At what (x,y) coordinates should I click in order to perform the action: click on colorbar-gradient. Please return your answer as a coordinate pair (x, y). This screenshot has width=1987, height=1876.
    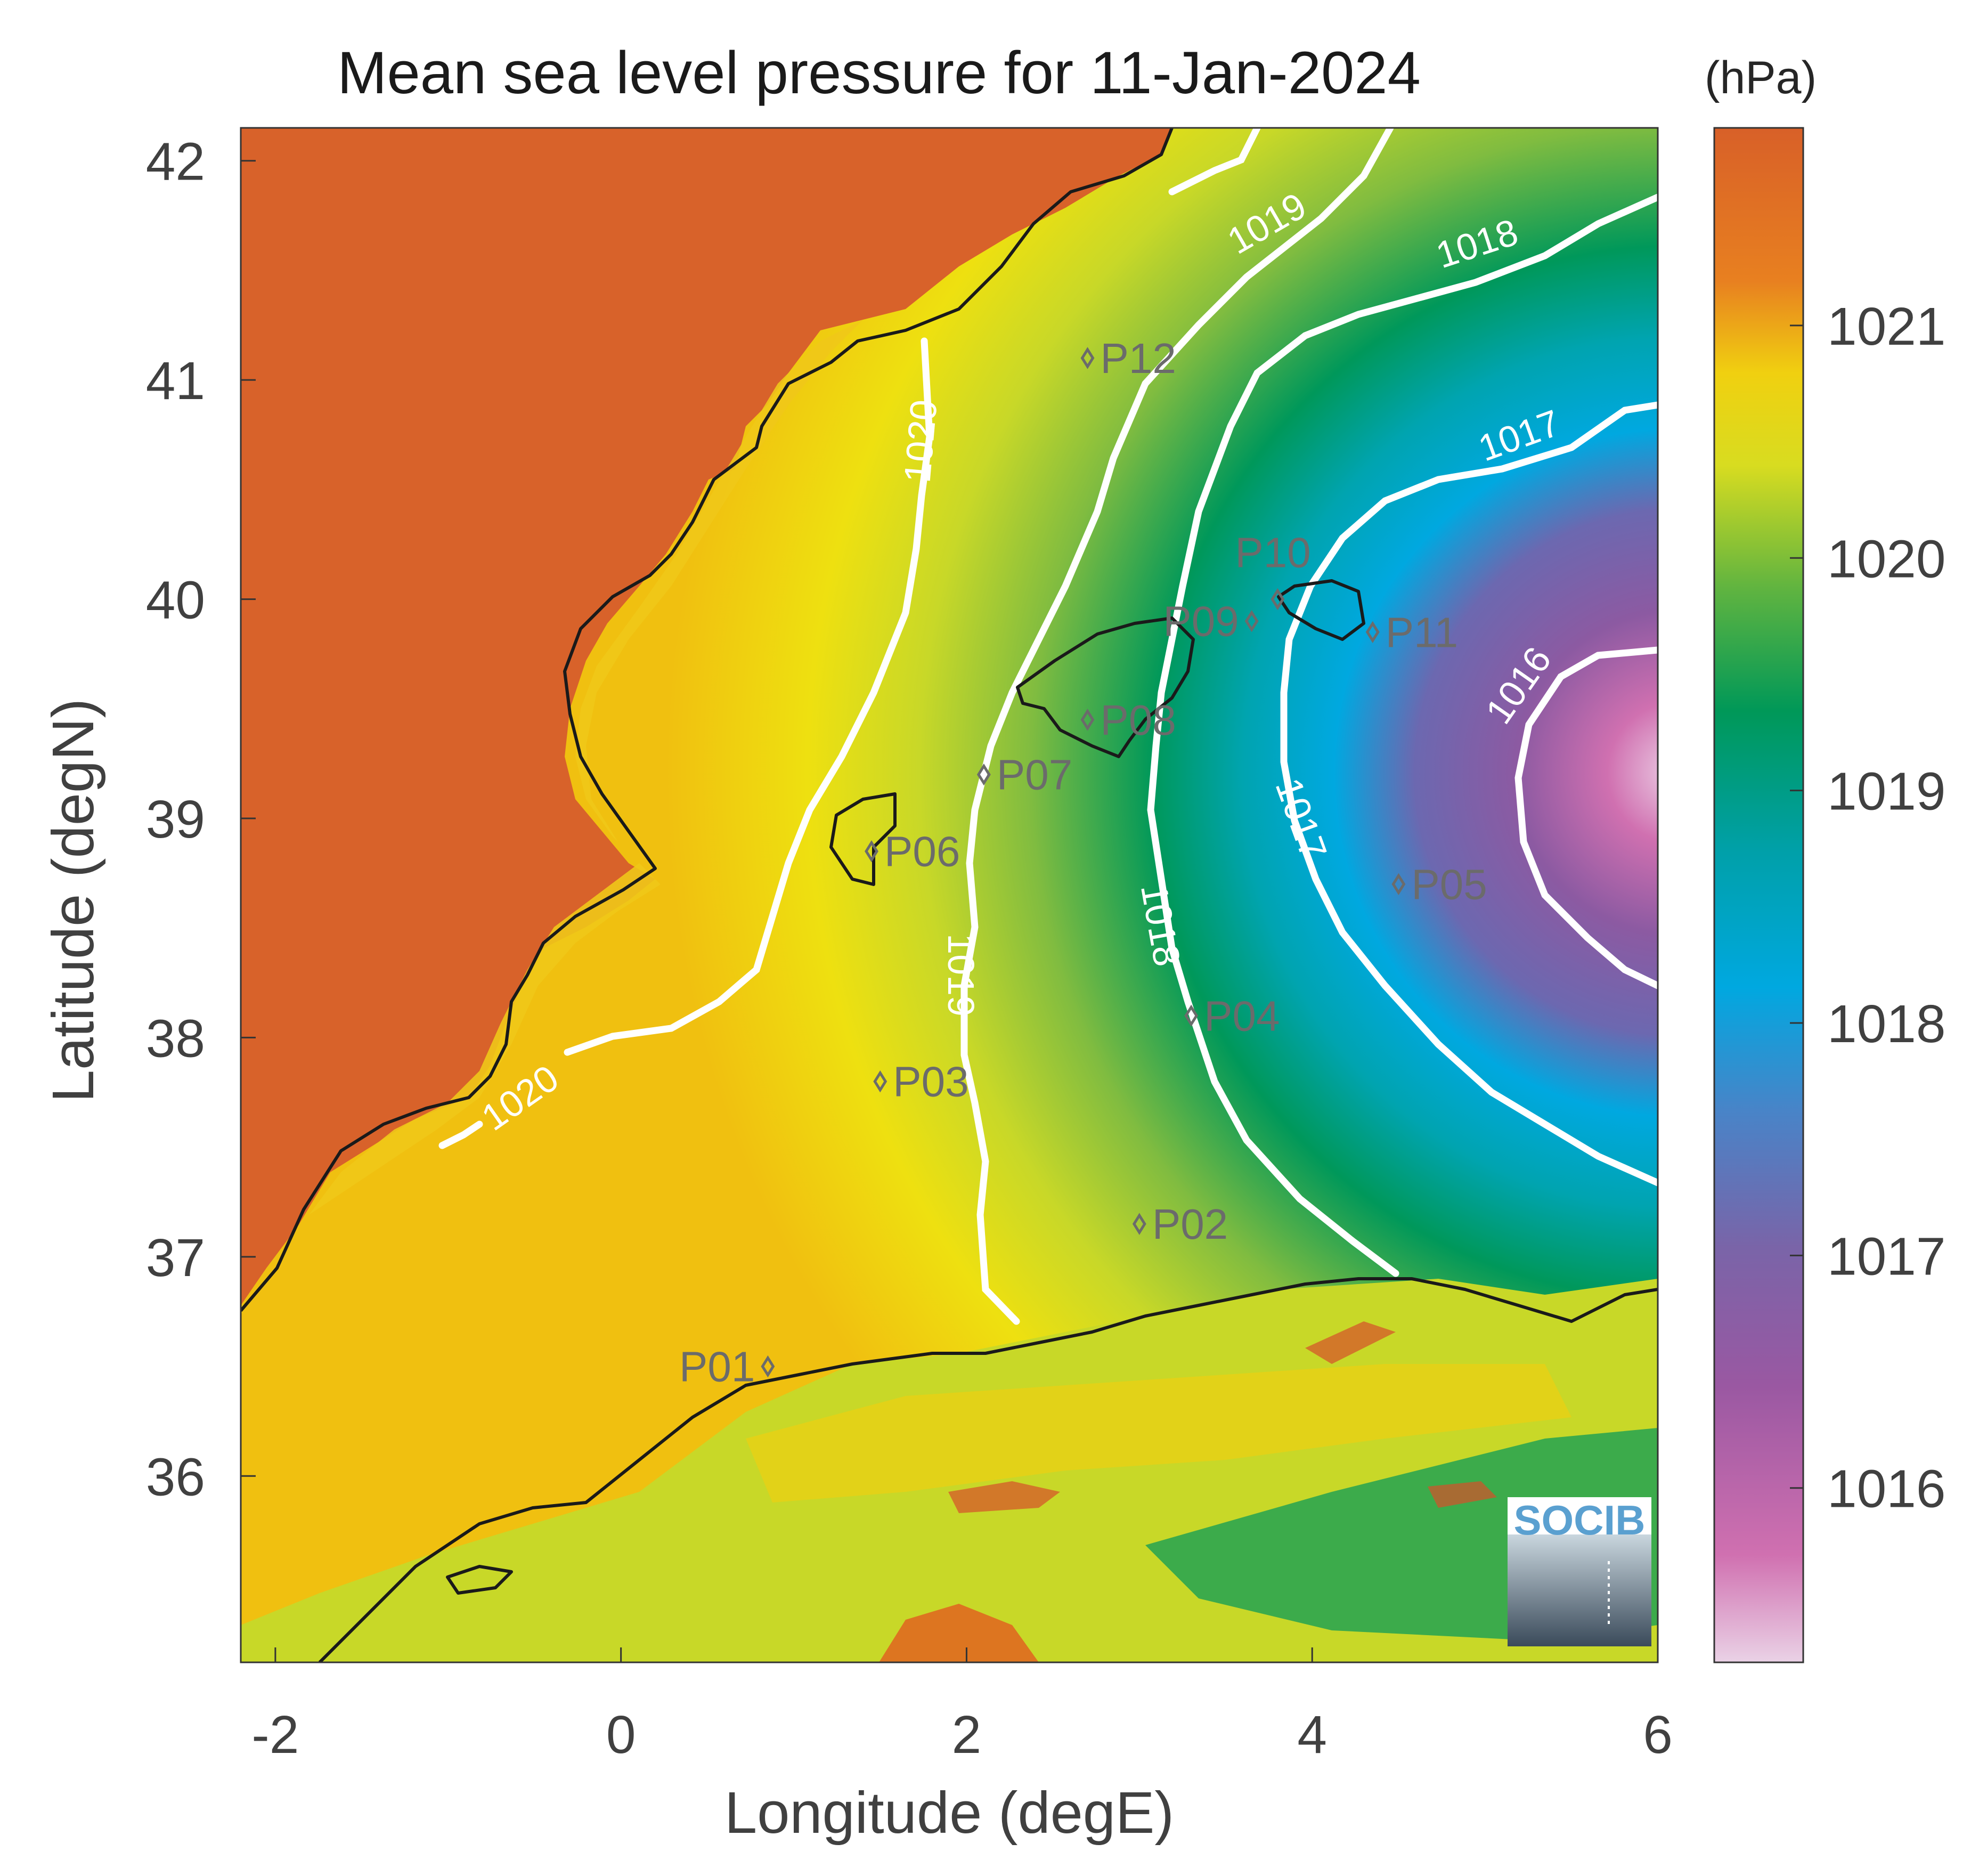
    Looking at the image, I should click on (1758, 895).